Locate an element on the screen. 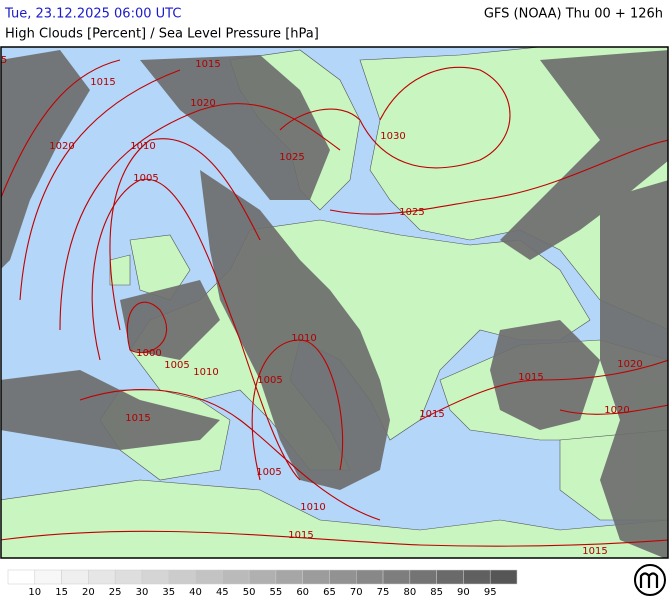 Image resolution: width=669 pixels, height=604 pixels. legend-tick-label: 35 is located at coordinates (168, 592).